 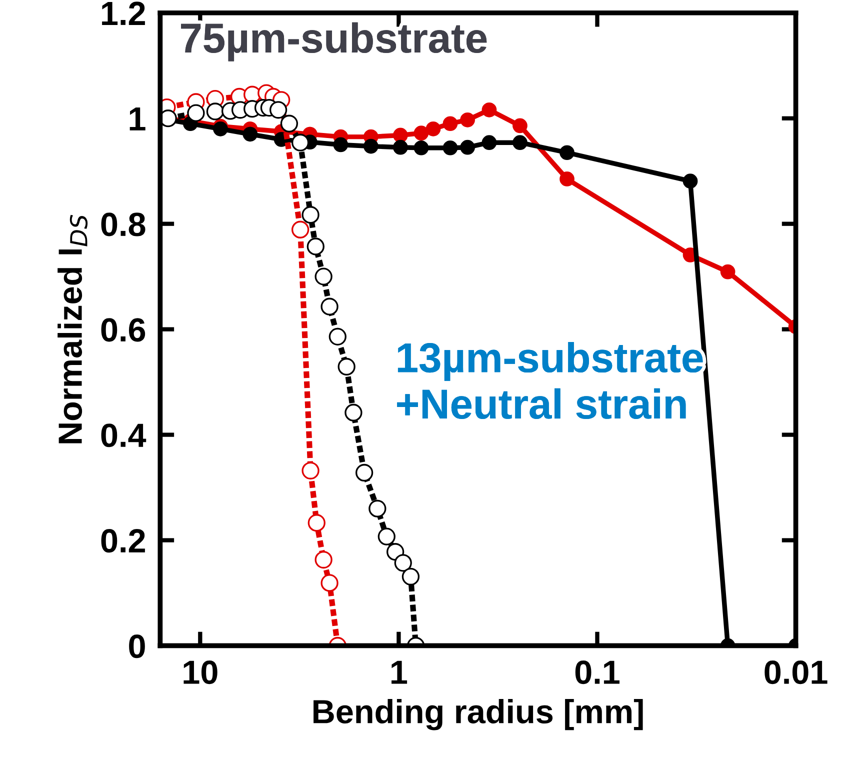 What do you see at coordinates (138, 118) in the screenshot?
I see `y-tick-label: 1` at bounding box center [138, 118].